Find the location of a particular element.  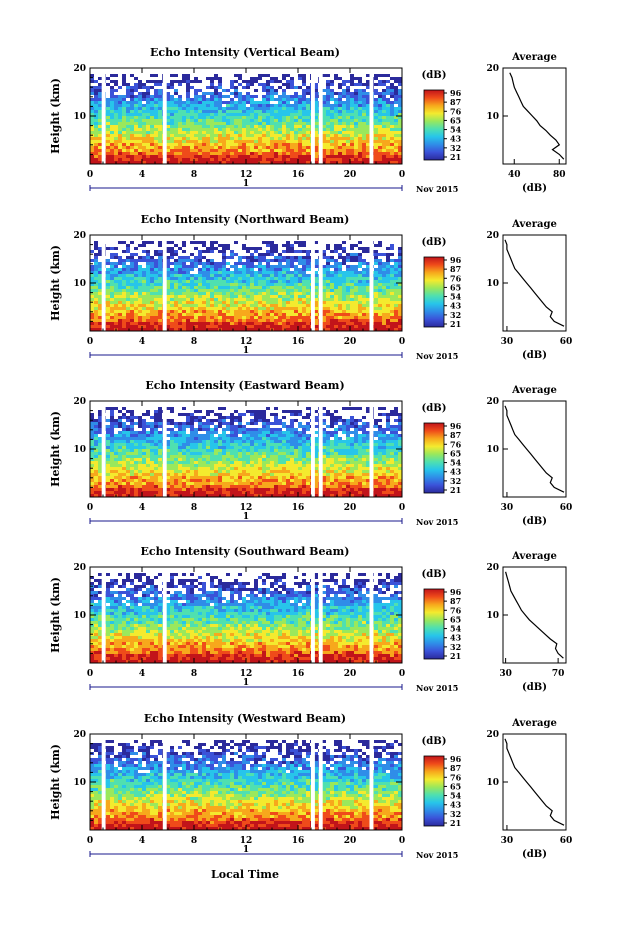

avg-xlabel: (dB) is located at coordinates (534, 355).